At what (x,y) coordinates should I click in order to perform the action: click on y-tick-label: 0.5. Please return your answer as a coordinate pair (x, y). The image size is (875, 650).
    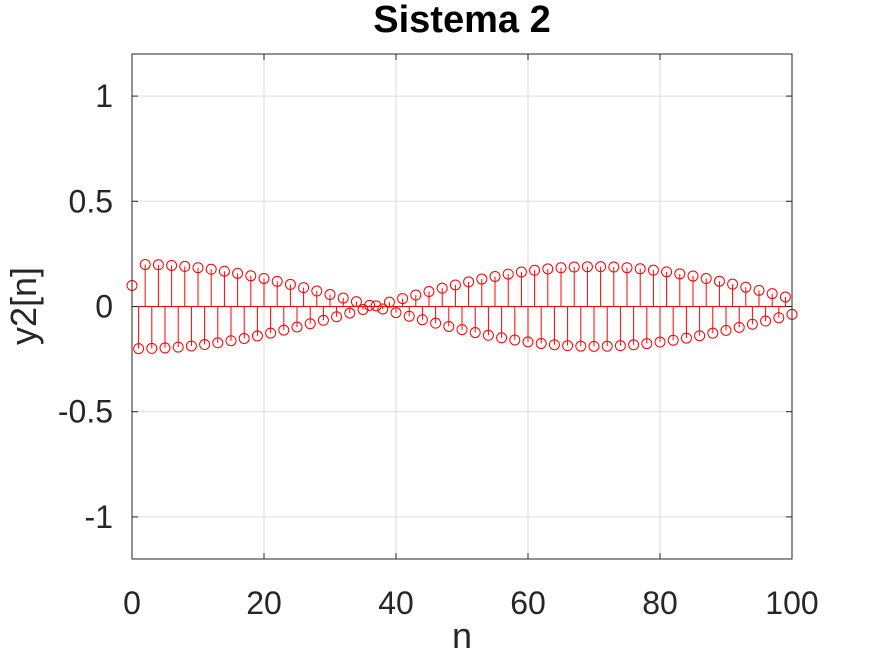
    Looking at the image, I should click on (91, 201).